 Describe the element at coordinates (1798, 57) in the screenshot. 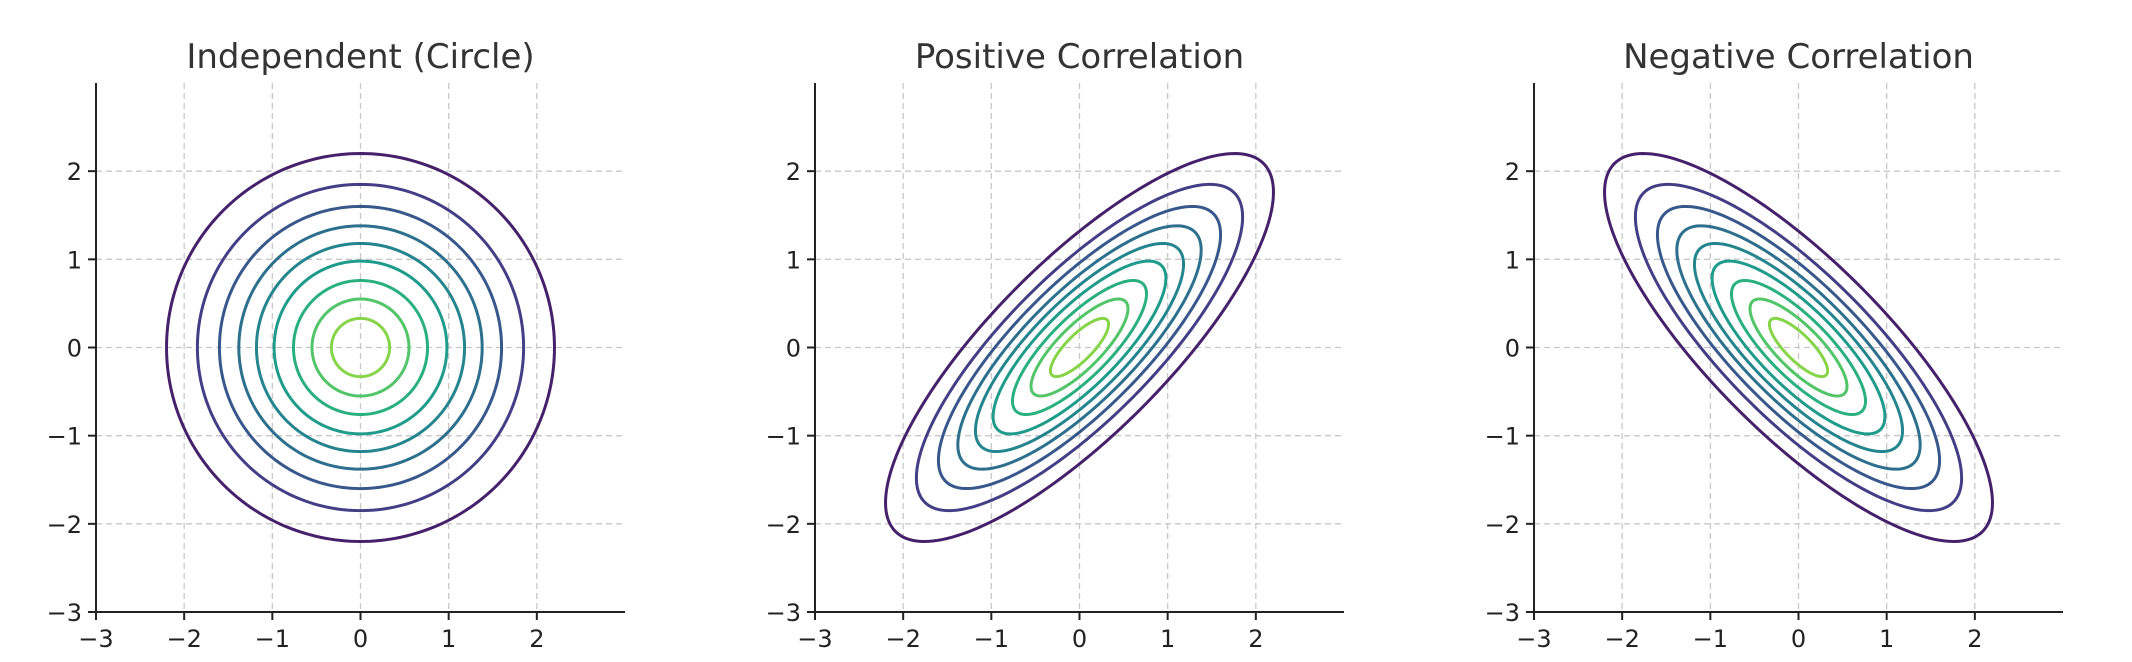

I see `chart-title: Negative Correlation` at that location.